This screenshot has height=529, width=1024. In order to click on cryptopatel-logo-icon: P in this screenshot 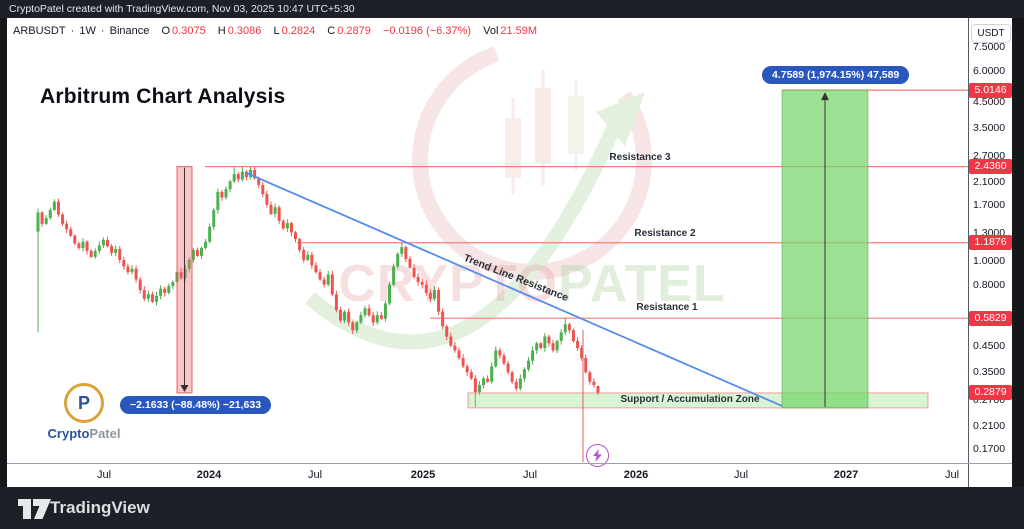, I will do `click(84, 403)`.